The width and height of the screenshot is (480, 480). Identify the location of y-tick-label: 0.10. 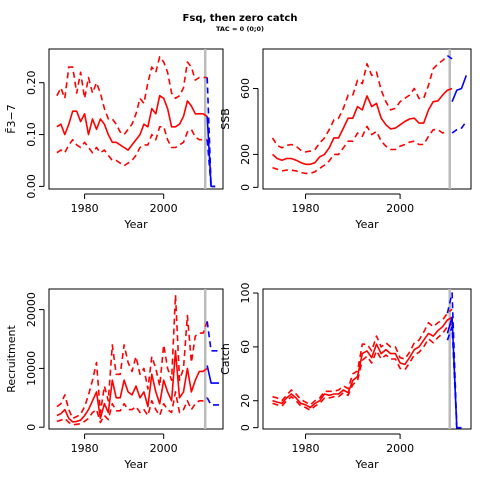
(31, 134).